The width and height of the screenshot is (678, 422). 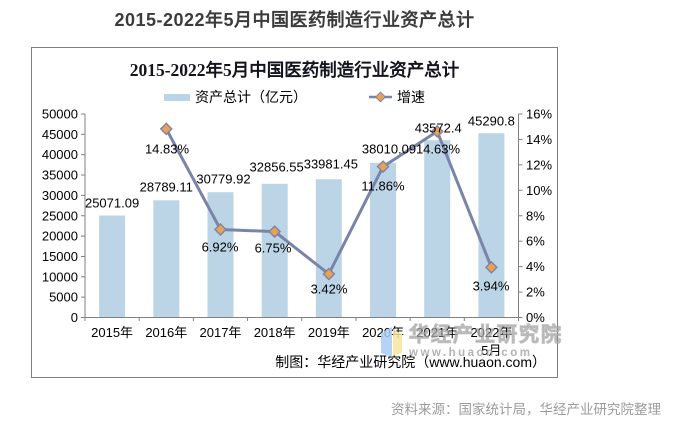 What do you see at coordinates (220, 247) in the screenshot?
I see `growth-value-label: 6.92%` at bounding box center [220, 247].